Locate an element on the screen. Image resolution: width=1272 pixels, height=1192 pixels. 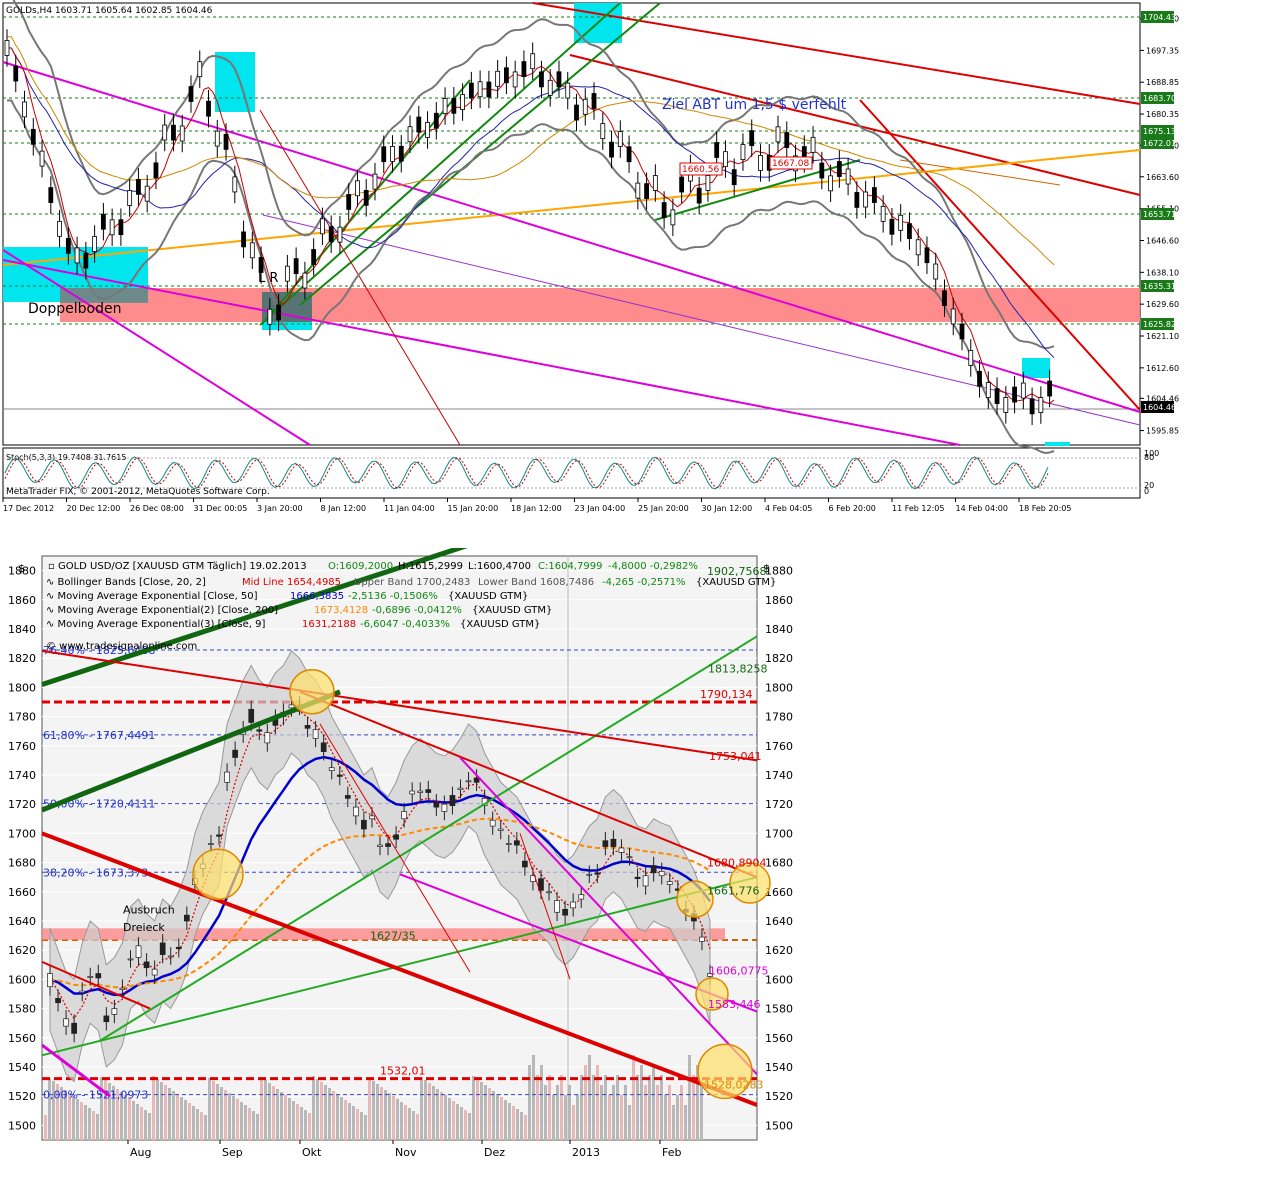
ts-month-label: Aug is located at coordinates (140, 1152).